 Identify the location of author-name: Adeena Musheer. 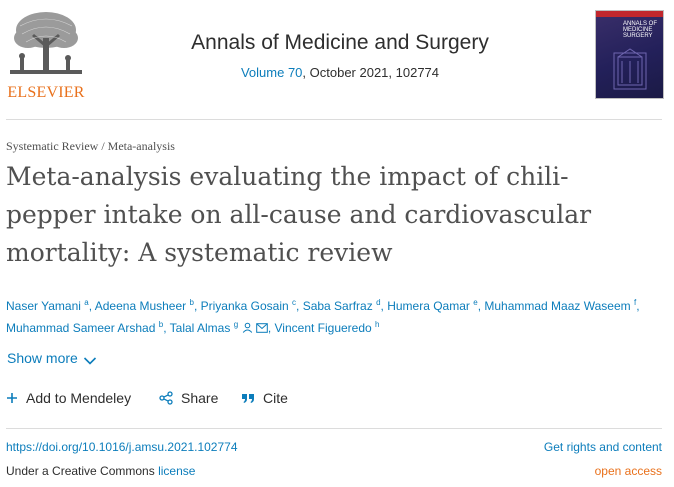
(140, 306).